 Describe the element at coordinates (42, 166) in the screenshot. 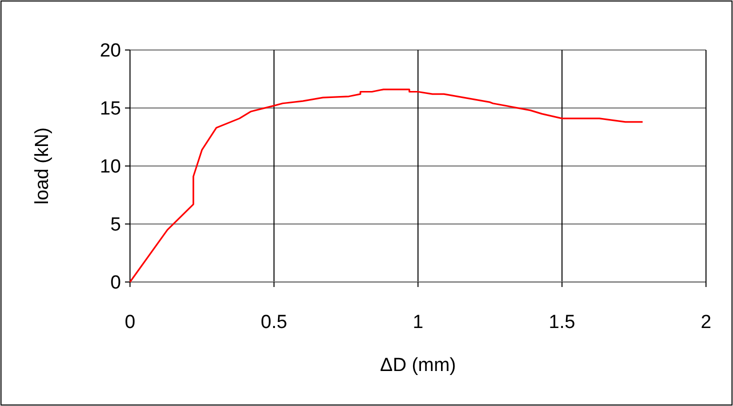

I see `y-axis-title: load (kN)` at that location.